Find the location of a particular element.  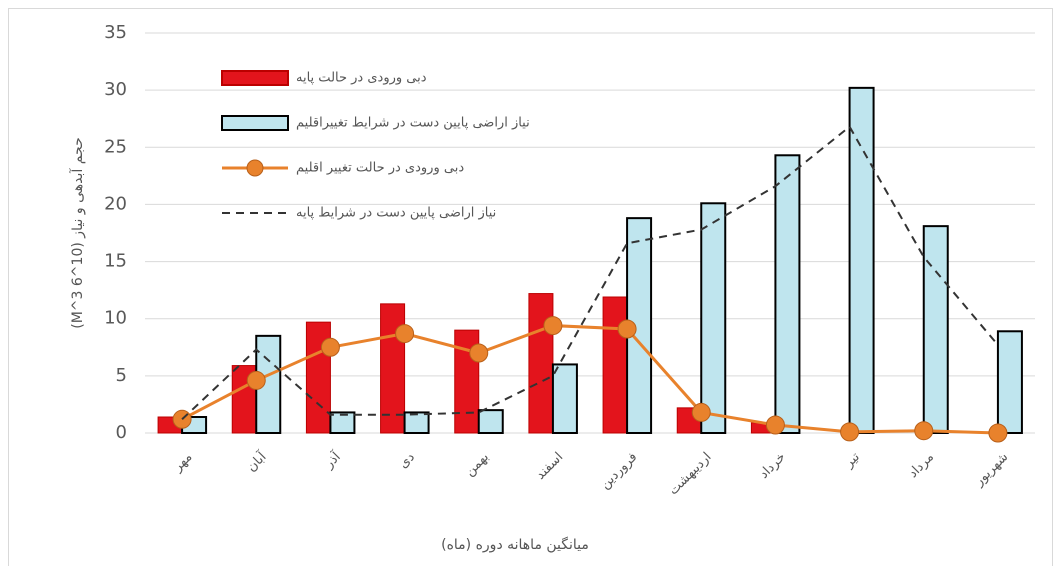

y-tick-label: 10 is located at coordinates (115, 318).